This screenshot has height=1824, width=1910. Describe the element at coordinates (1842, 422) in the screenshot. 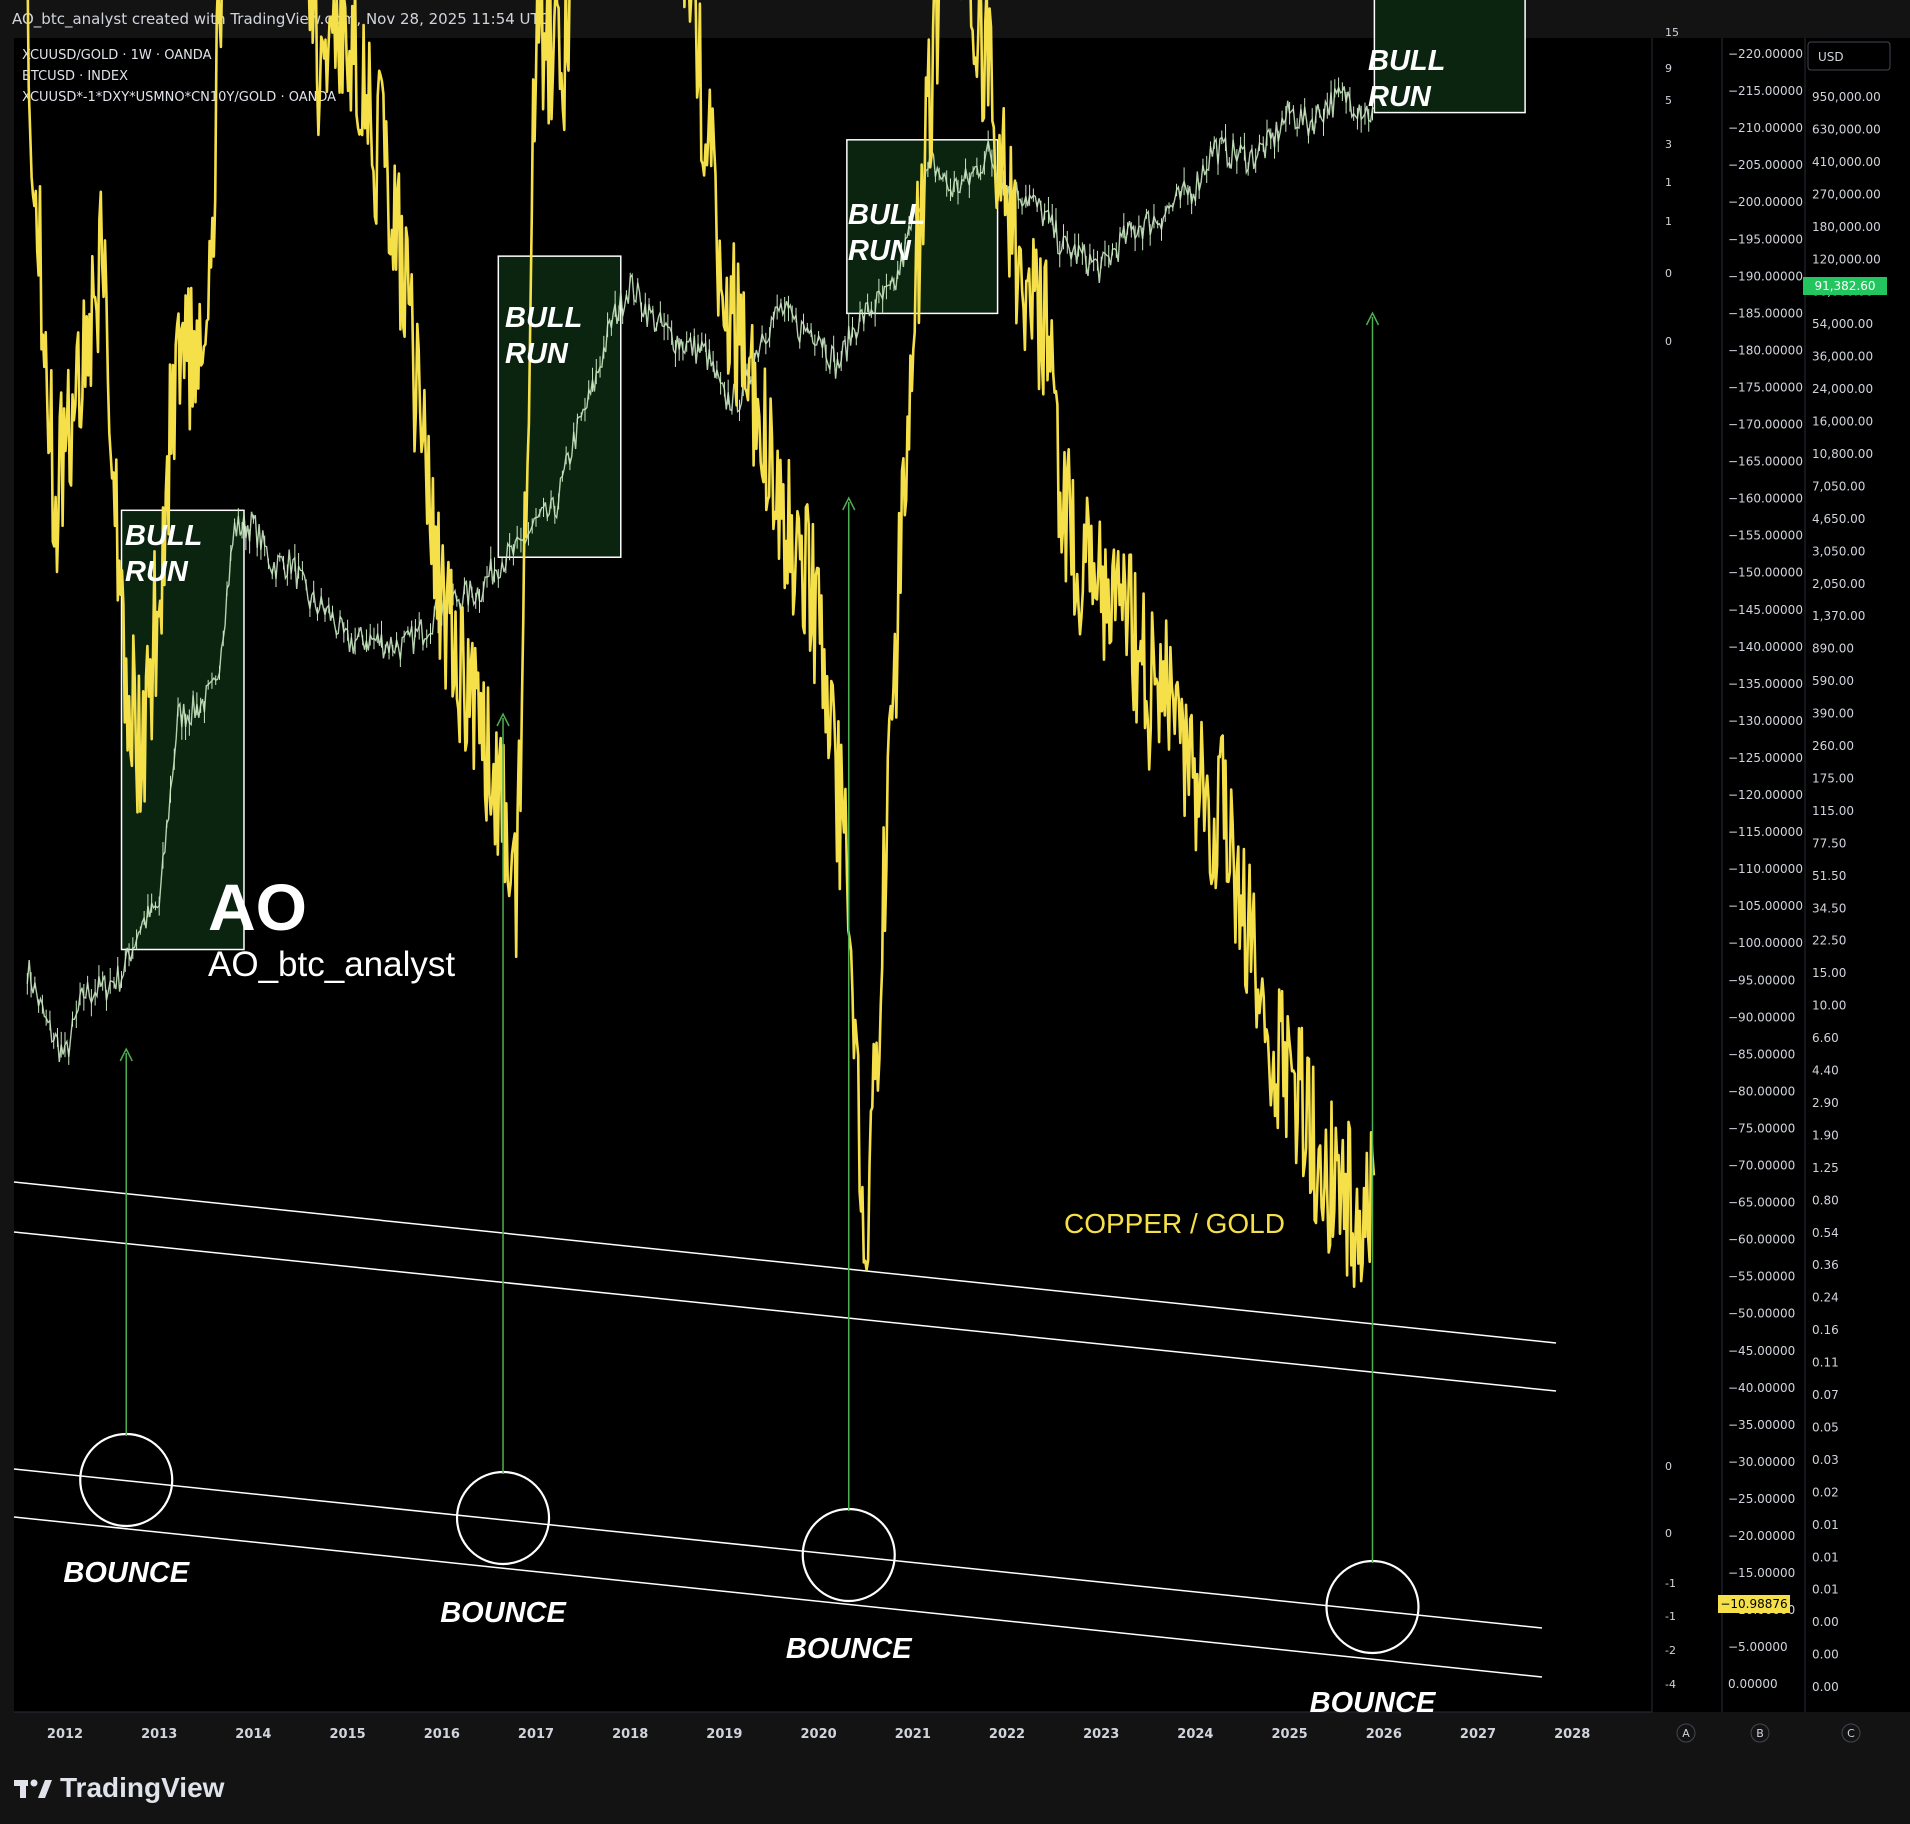

I see `right-scale-tick: 16,000.00` at that location.